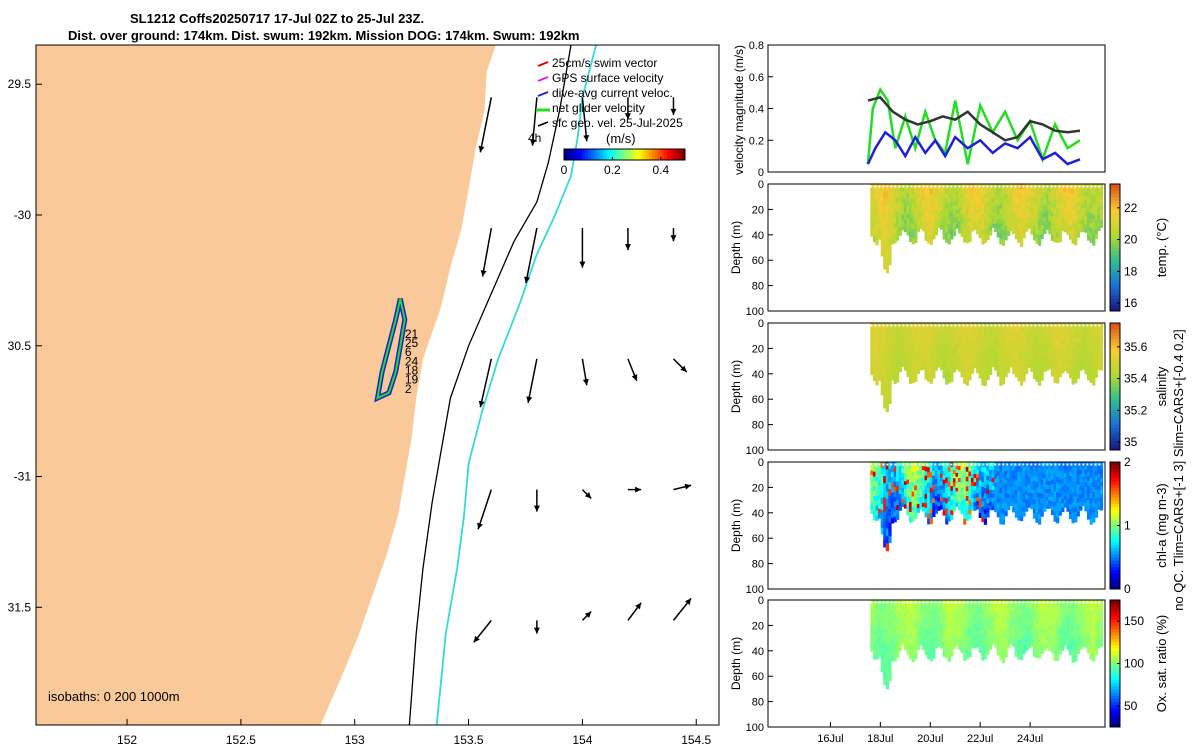 This screenshot has width=1200, height=750. What do you see at coordinates (617, 123) in the screenshot?
I see `legend-entry-sfc-geo: sfc geo. vel. 25-Jul-2025` at bounding box center [617, 123].